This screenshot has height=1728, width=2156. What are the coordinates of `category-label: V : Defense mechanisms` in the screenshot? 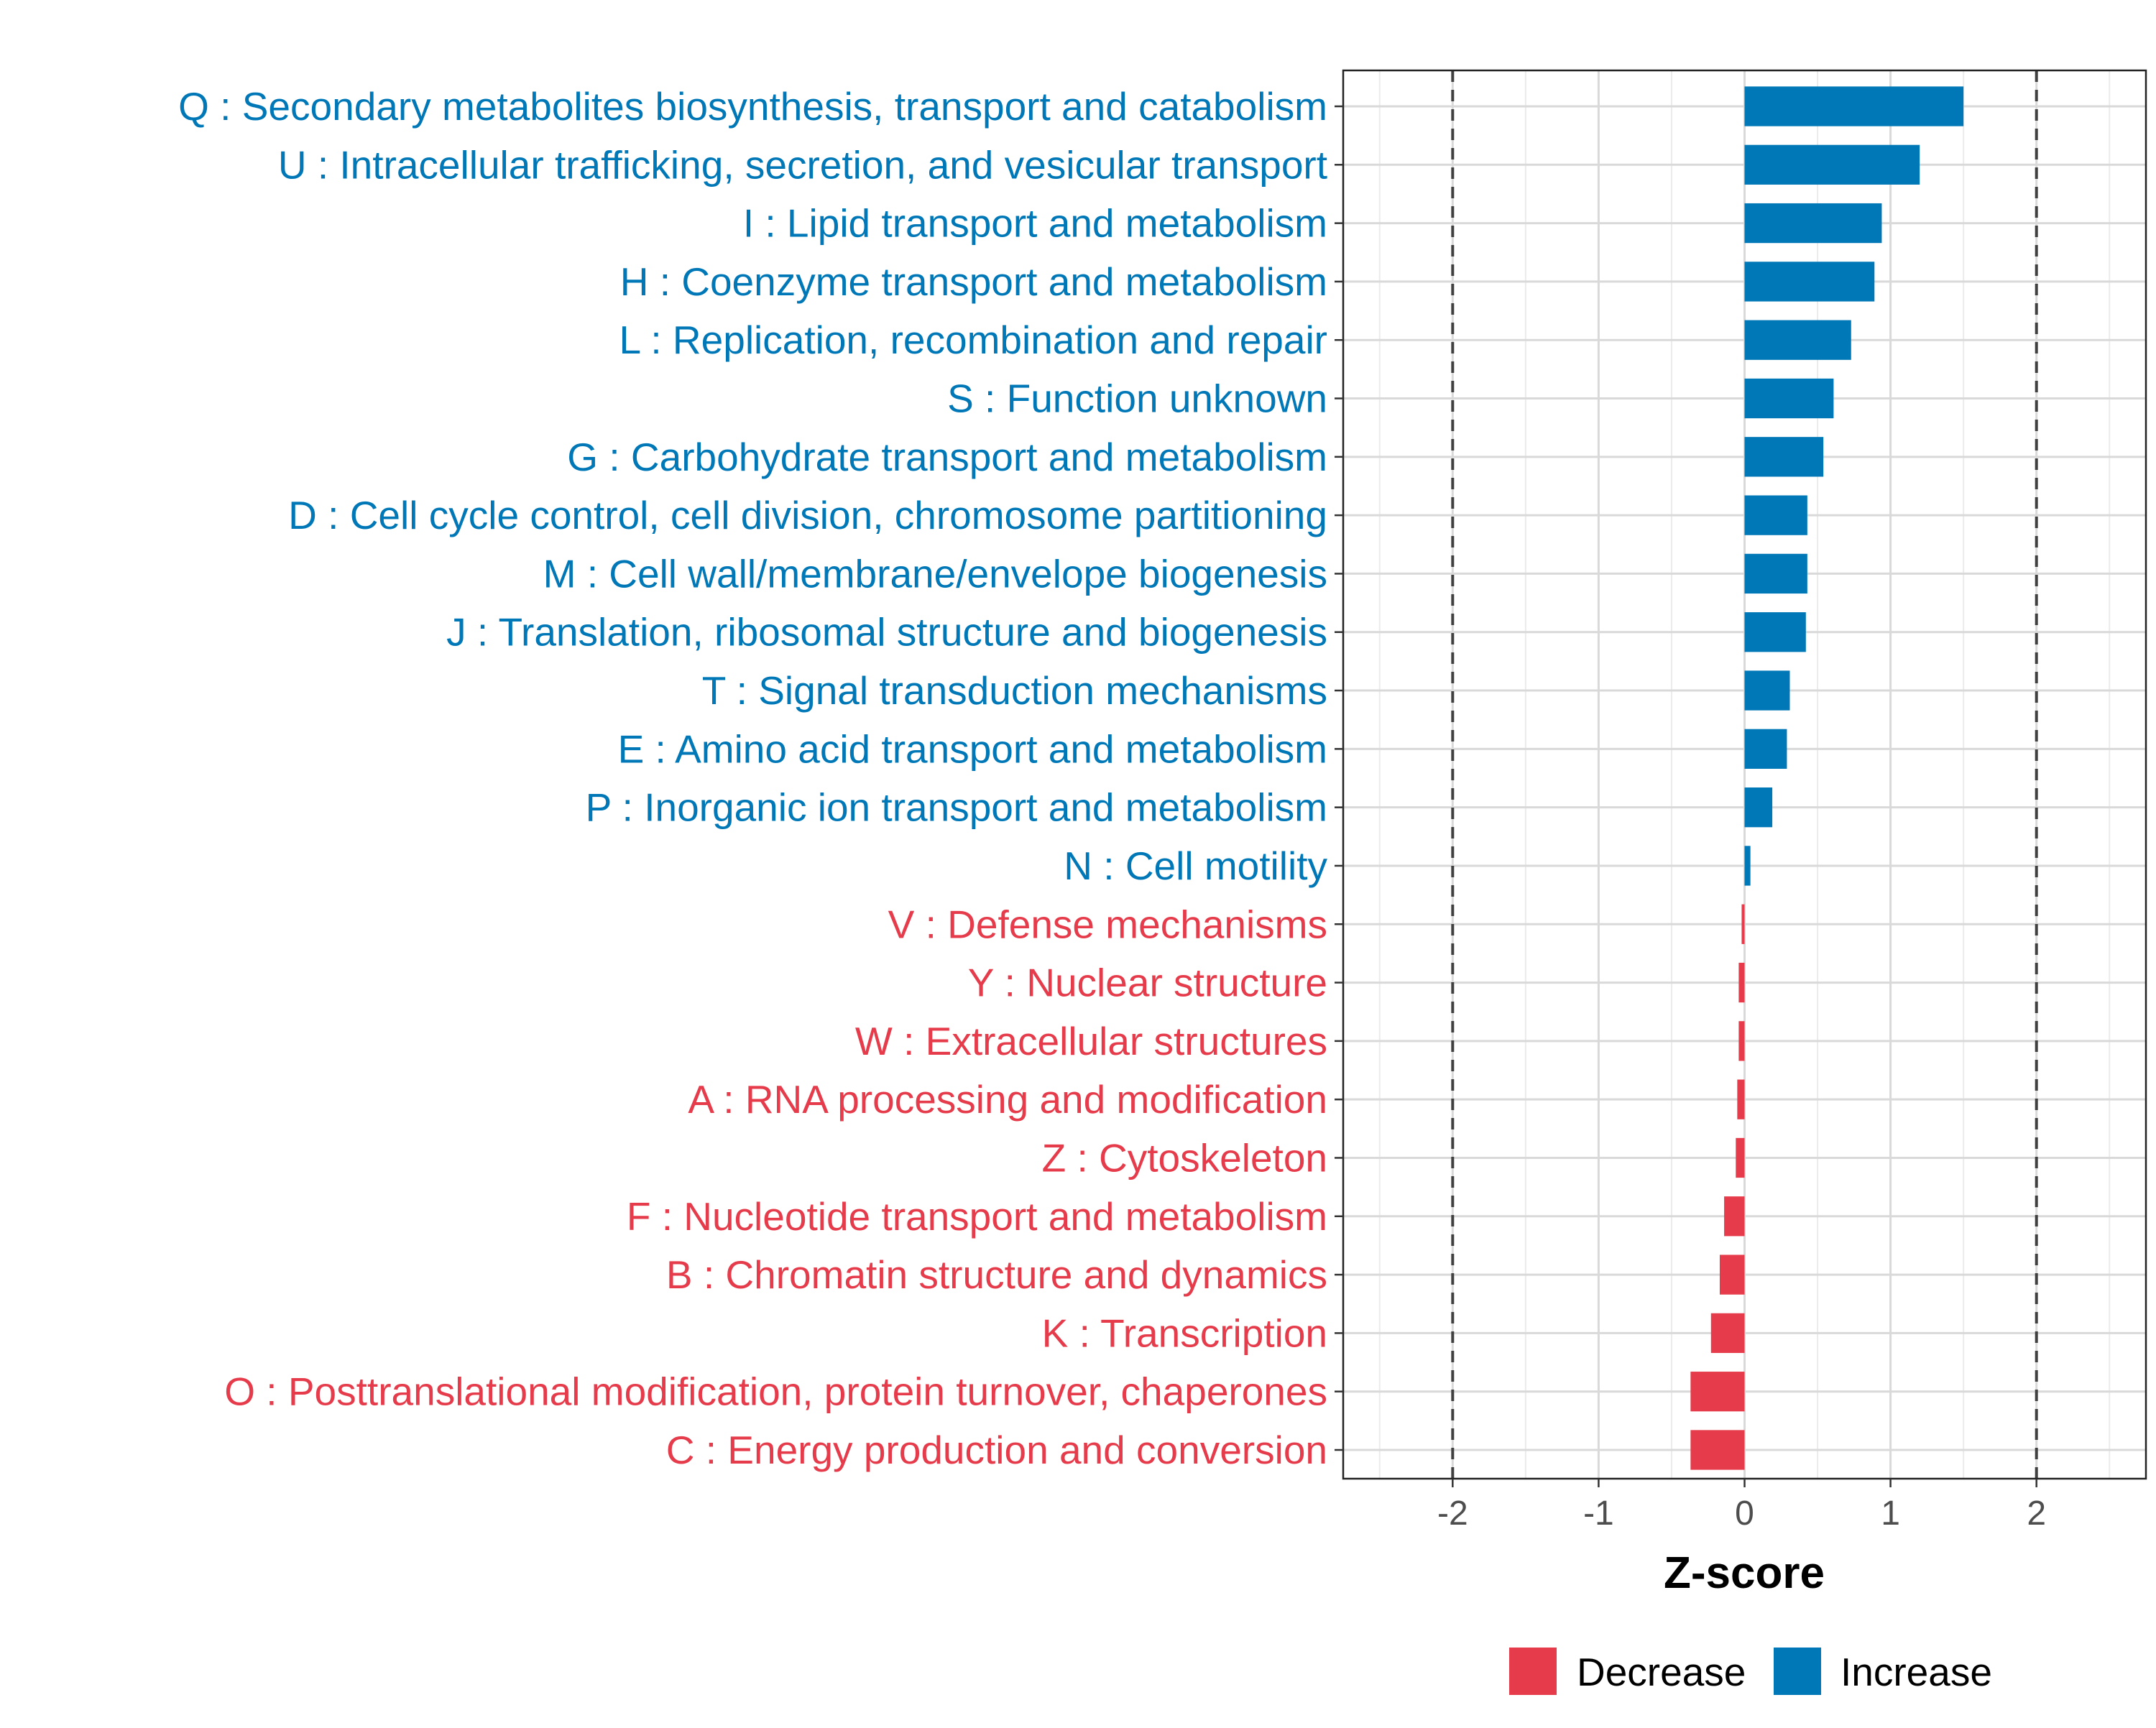 It's located at (1107, 924).